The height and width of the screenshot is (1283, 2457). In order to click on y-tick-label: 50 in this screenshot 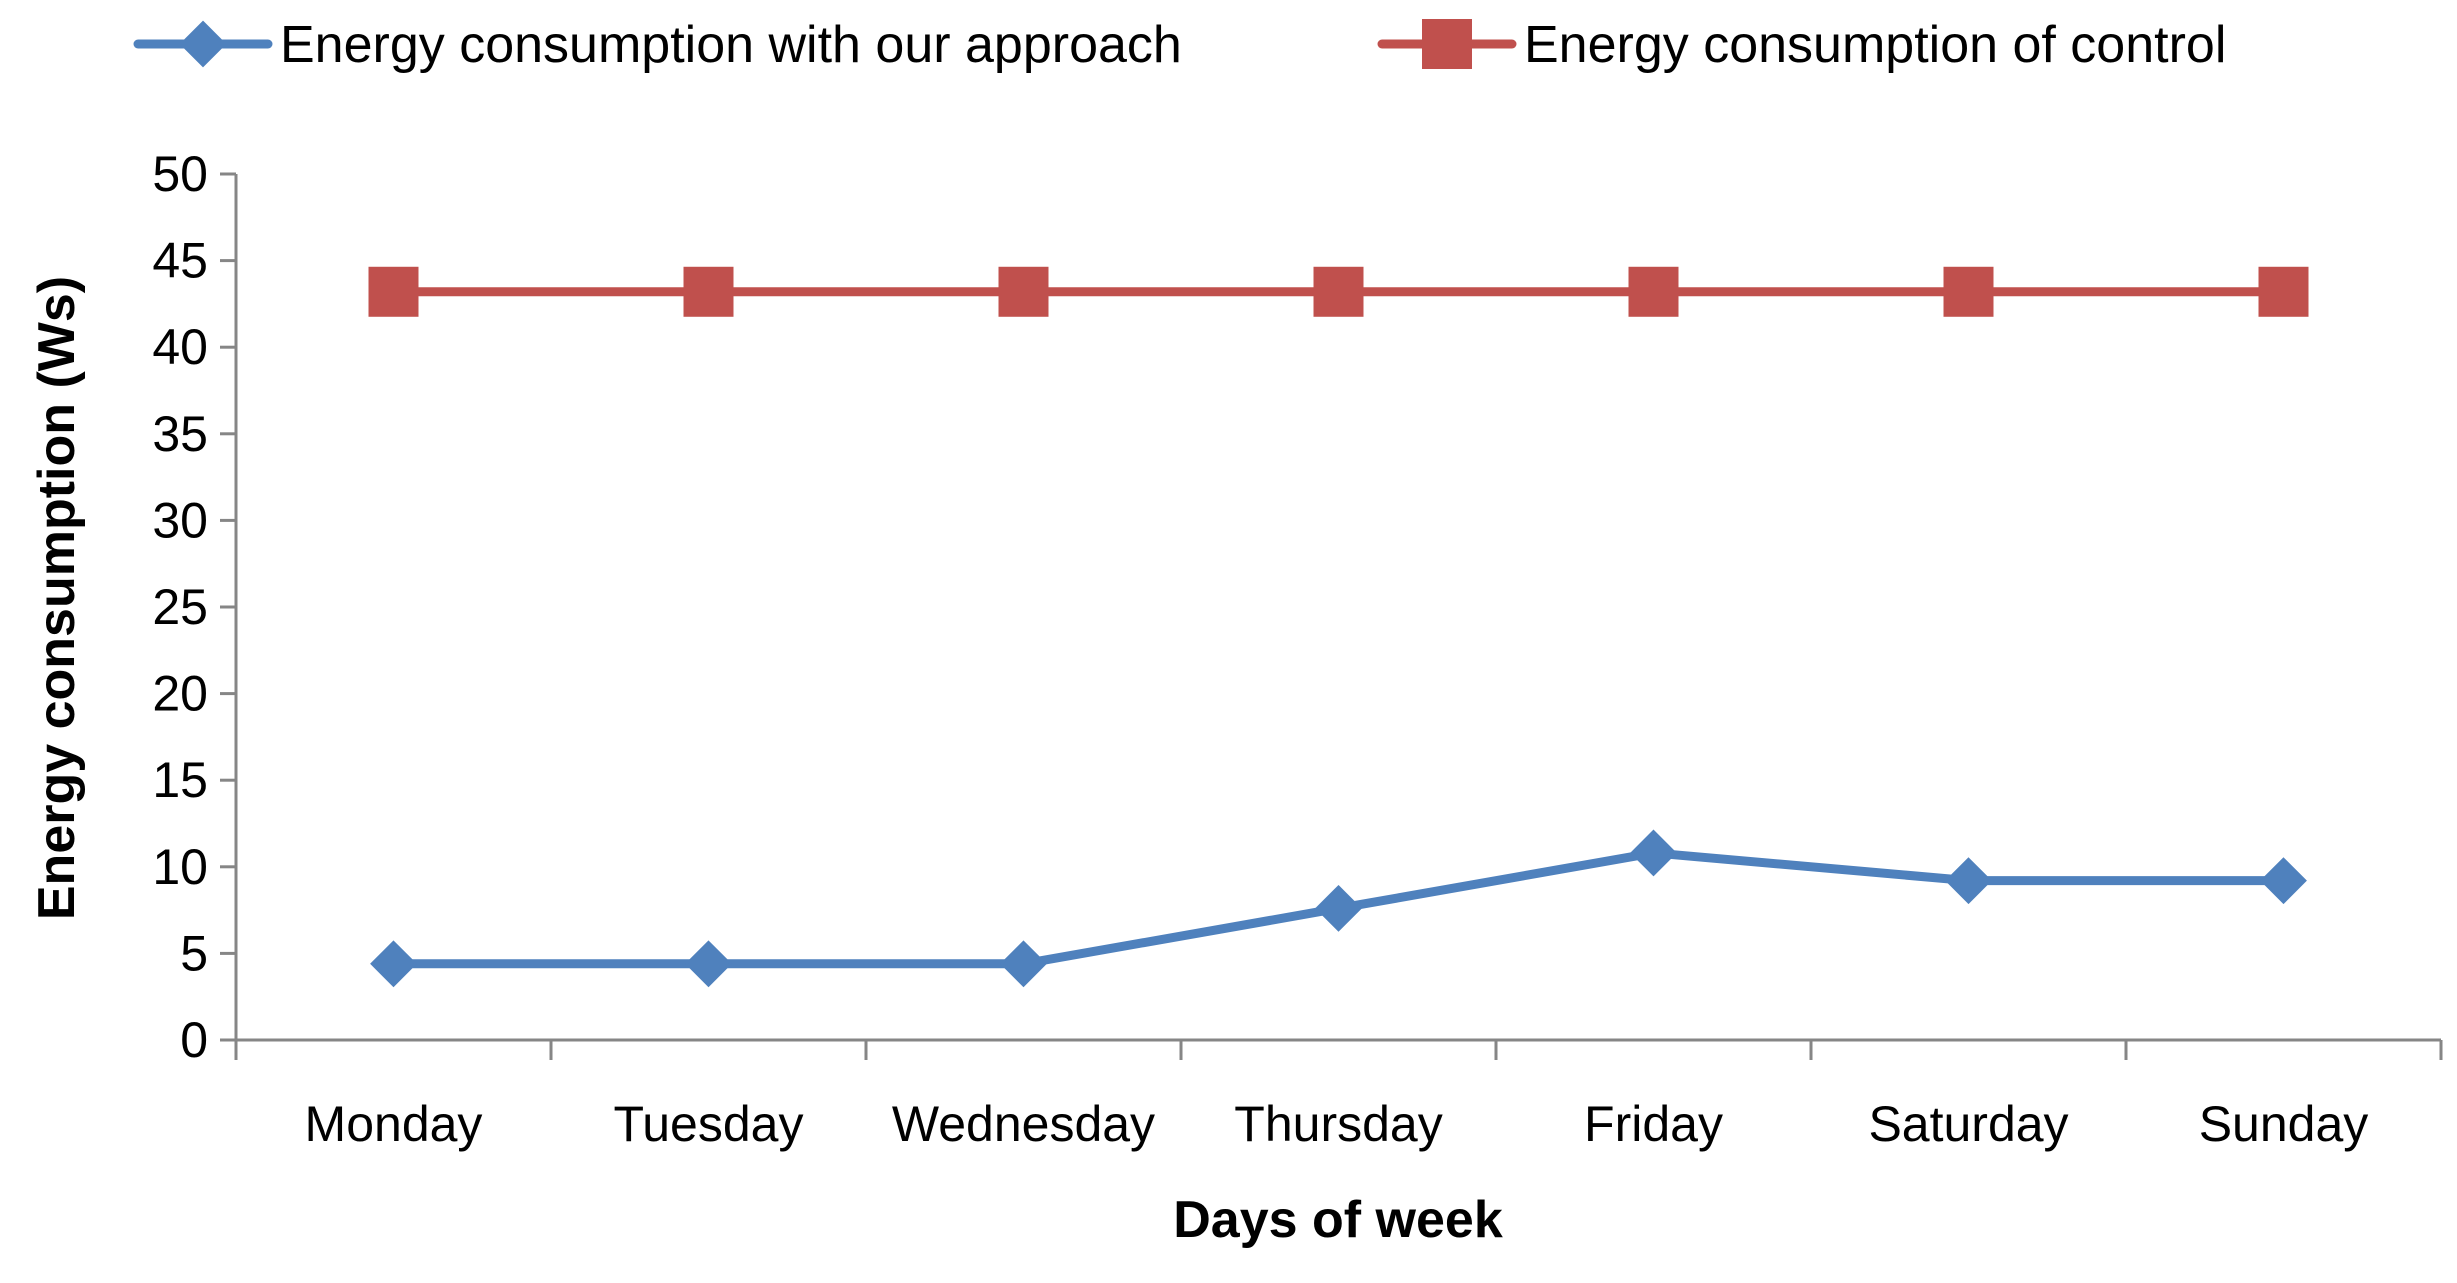, I will do `click(180, 174)`.